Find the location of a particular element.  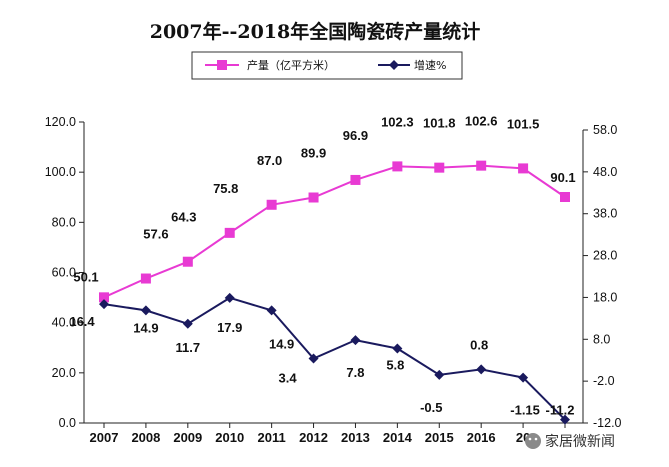

left-tick-label: 20.0 is located at coordinates (64, 373).